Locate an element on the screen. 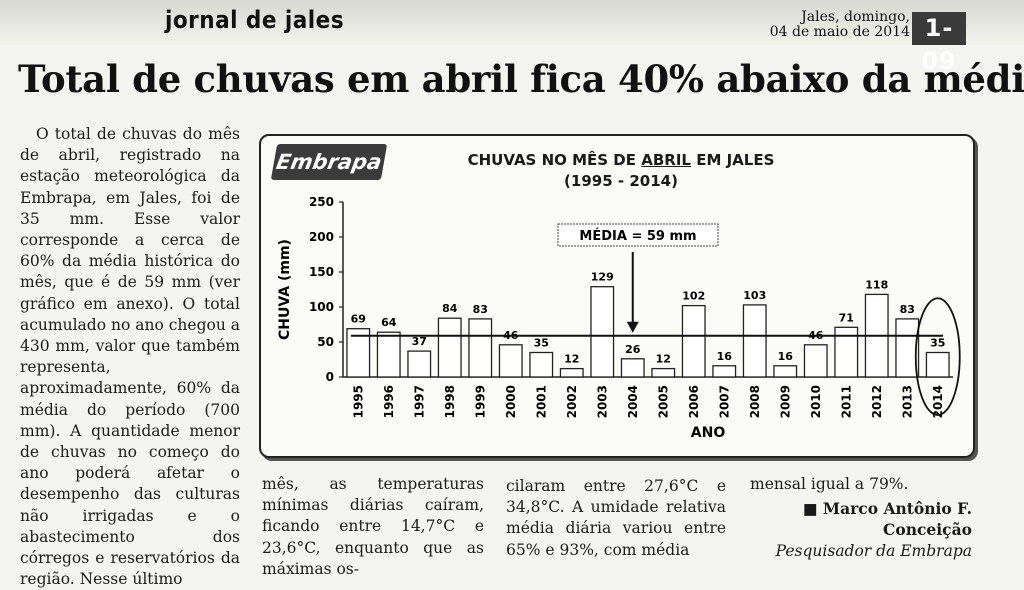 This screenshot has height=590, width=1024. y-tick-label: 200 is located at coordinates (321, 237).